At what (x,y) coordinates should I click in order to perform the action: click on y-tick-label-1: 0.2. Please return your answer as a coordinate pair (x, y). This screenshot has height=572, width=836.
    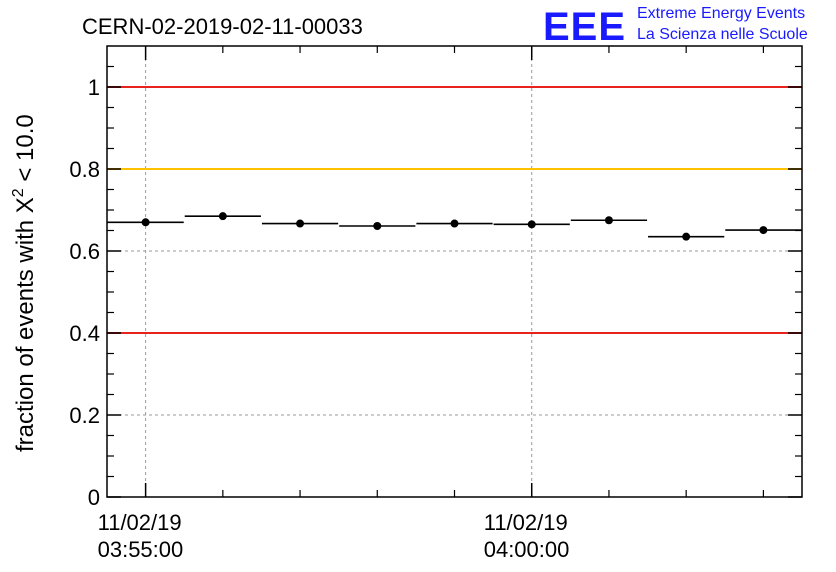
    Looking at the image, I should click on (84, 415).